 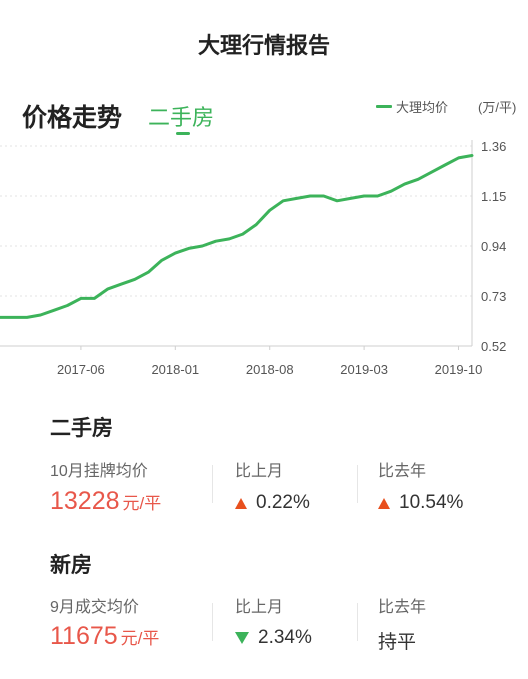 I want to click on price-trend-title: 价格走势, so click(x=72, y=118).